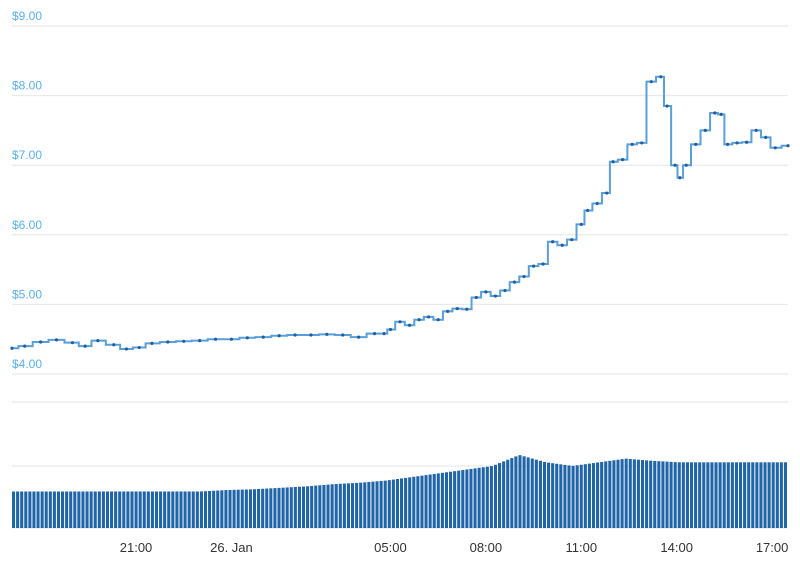 The image size is (800, 561). I want to click on y-tick-label: $4.00, so click(27, 364).